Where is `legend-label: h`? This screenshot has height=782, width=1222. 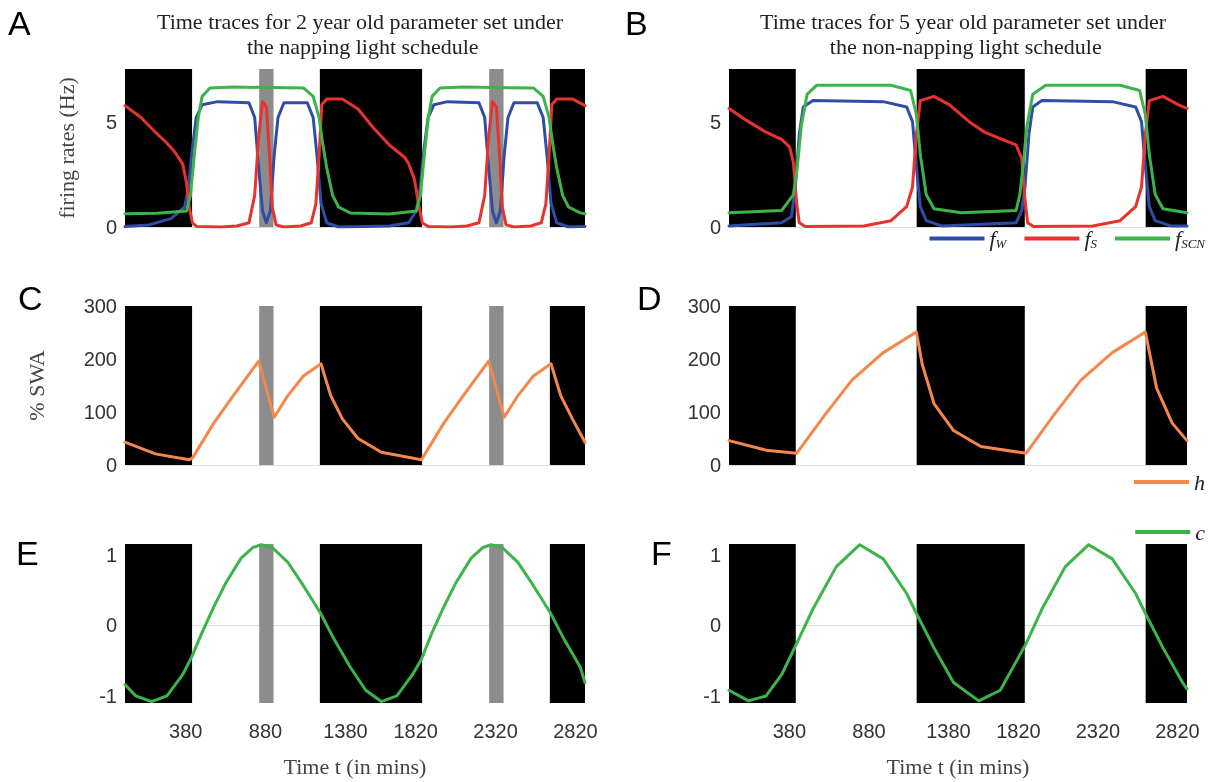
legend-label: h is located at coordinates (1199, 482).